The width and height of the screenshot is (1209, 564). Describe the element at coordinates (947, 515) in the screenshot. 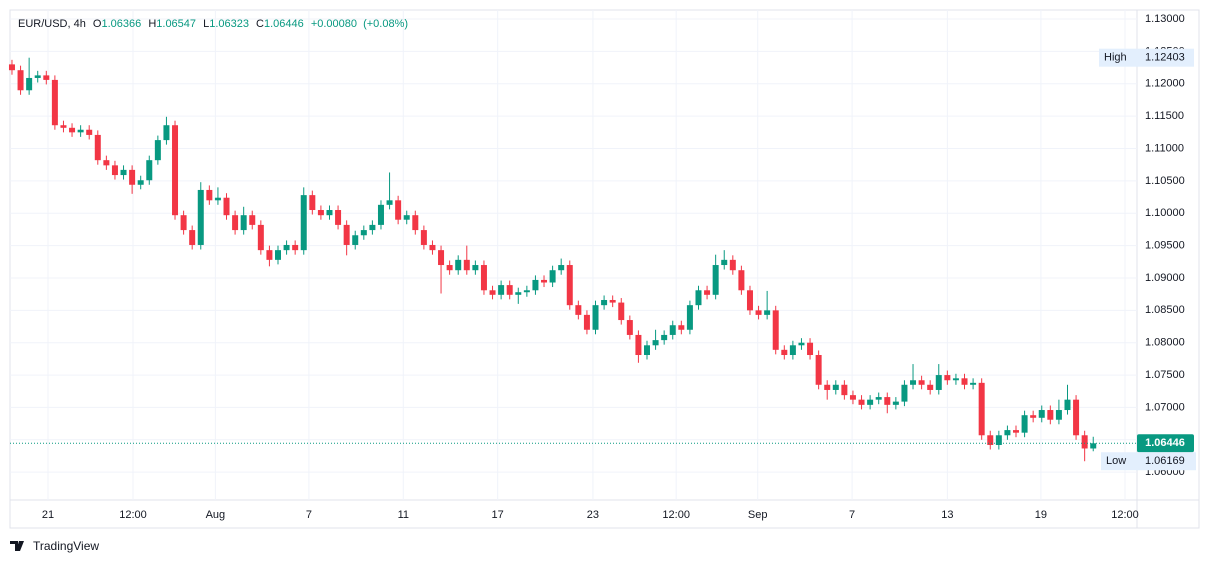

I see `x-tick-label: 13` at that location.